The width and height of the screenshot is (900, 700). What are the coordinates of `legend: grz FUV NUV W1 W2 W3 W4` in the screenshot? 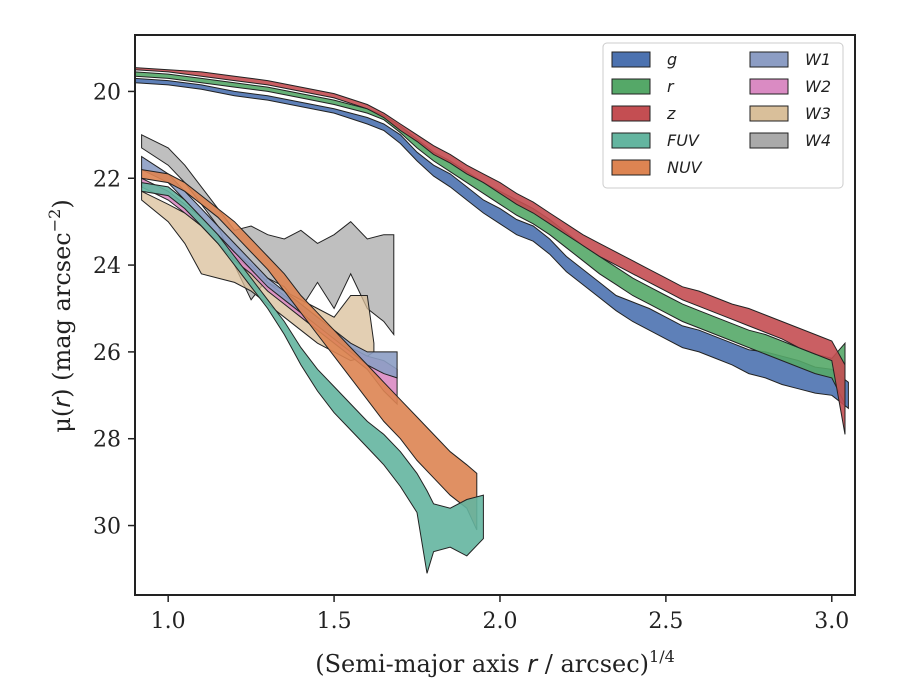 It's located at (723, 115).